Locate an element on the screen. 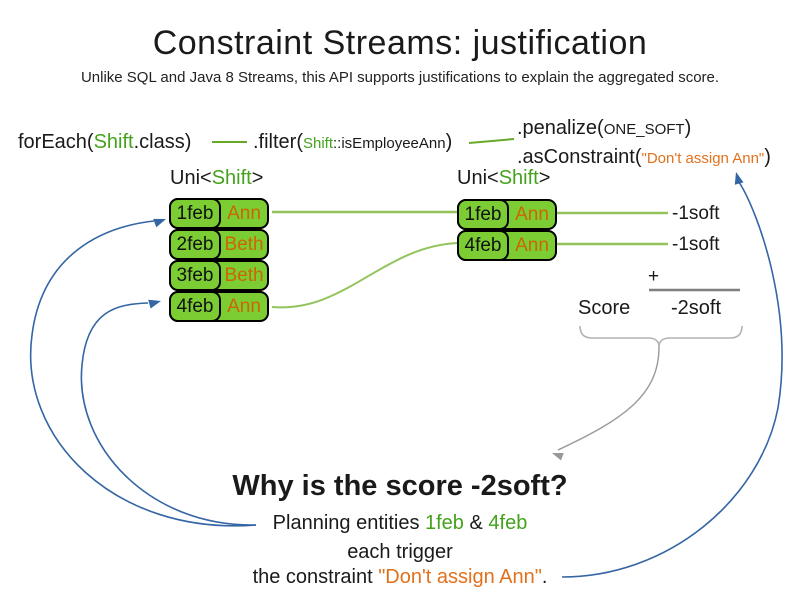 This screenshot has width=800, height=600. code-token-constraint-name: "Don't assign Ann" is located at coordinates (703, 158).